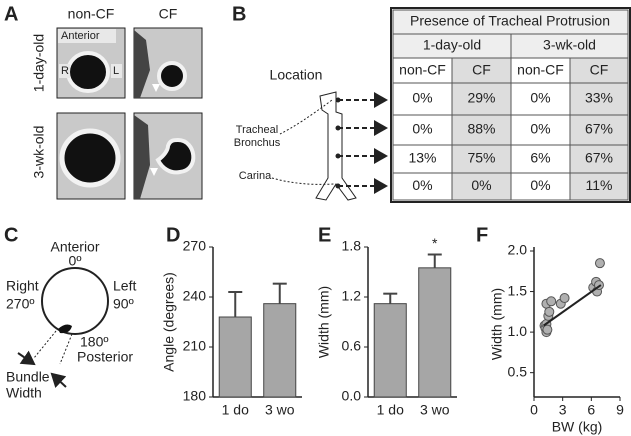 The image size is (631, 436). What do you see at coordinates (518, 331) in the screenshot?
I see `y-tick-label: 1.0` at bounding box center [518, 331].